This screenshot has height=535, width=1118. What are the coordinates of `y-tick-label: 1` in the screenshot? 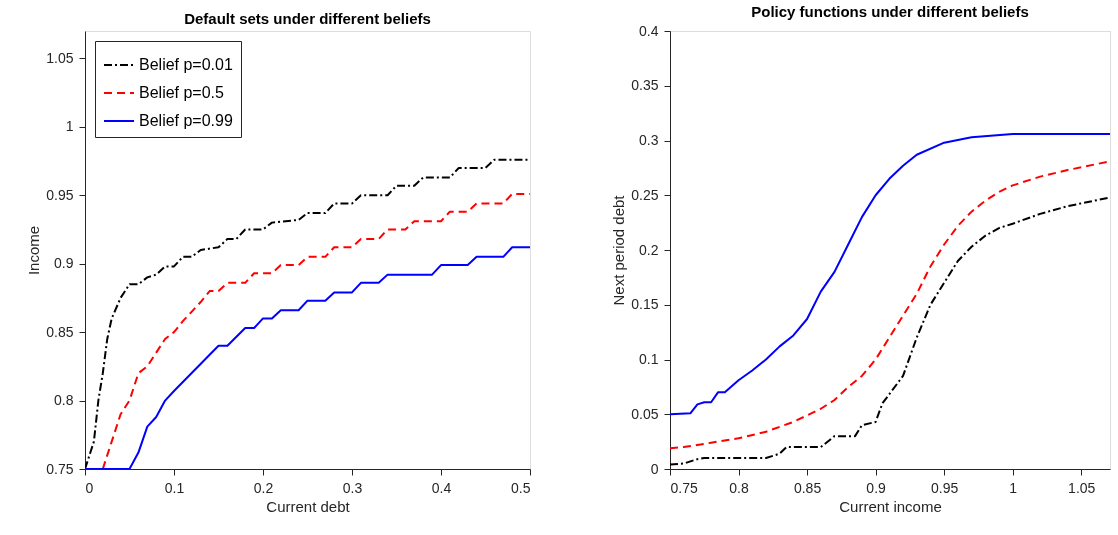 It's located at (69, 126).